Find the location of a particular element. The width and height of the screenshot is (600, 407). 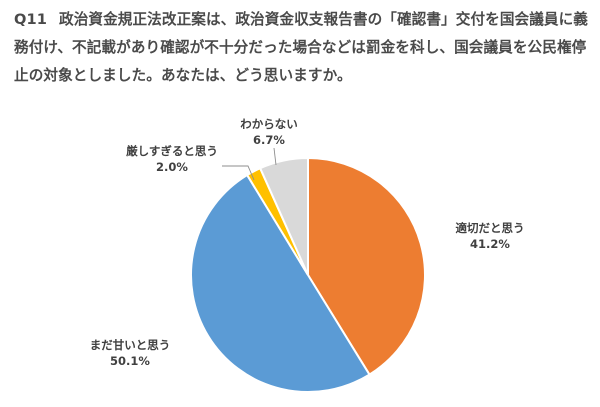

leader-lines is located at coordinates (249, 164).